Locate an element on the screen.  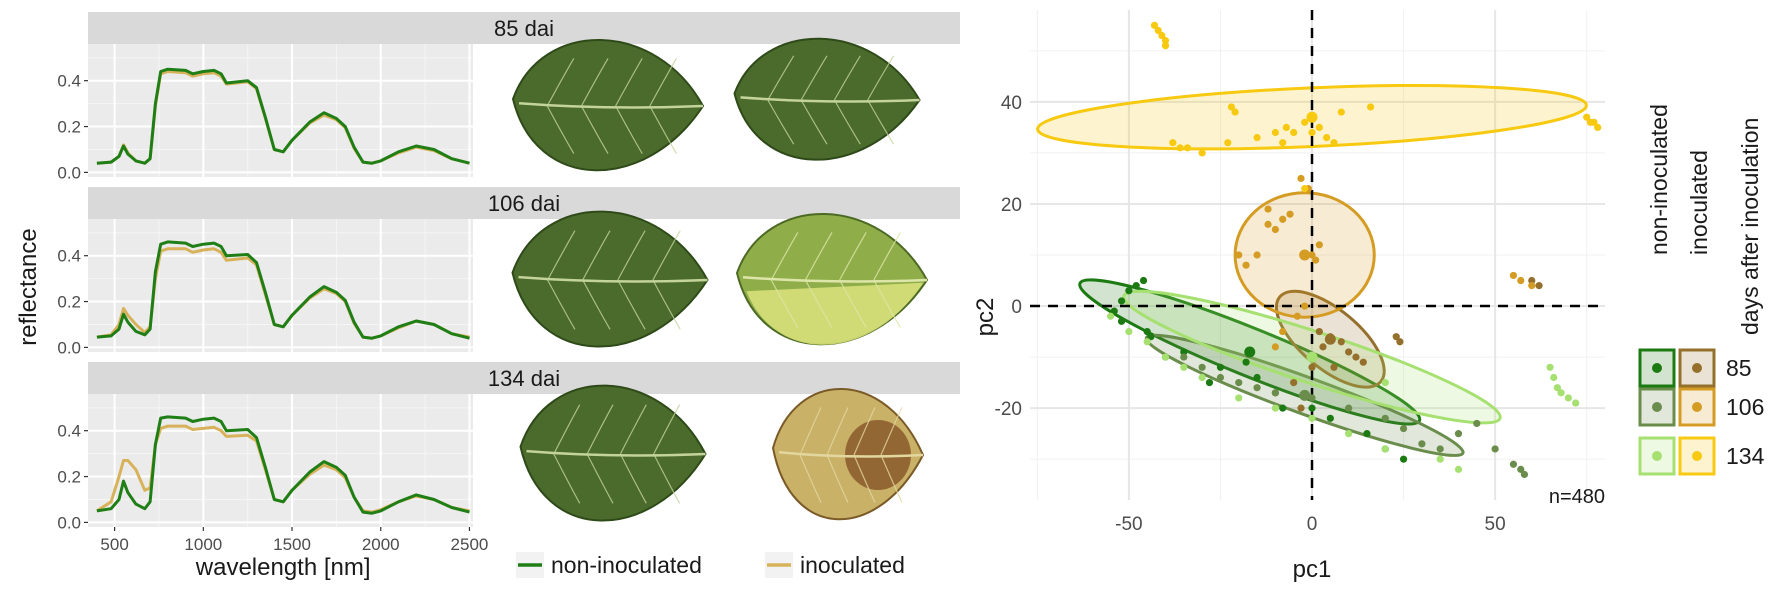
x-tick-label: 2500 is located at coordinates (470, 544).